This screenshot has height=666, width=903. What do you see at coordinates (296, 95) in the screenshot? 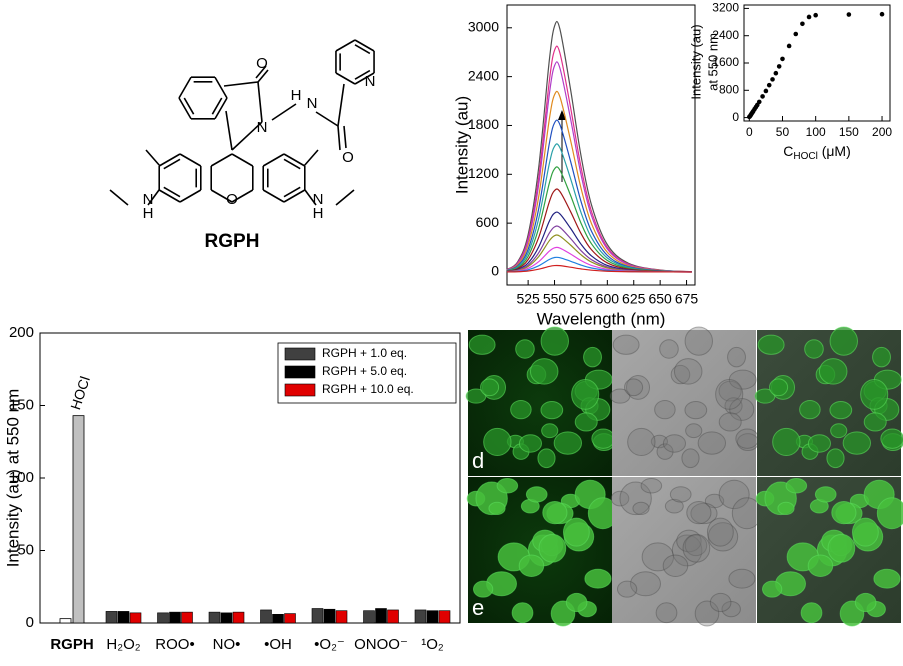
I see `atom-label: H` at bounding box center [296, 95].